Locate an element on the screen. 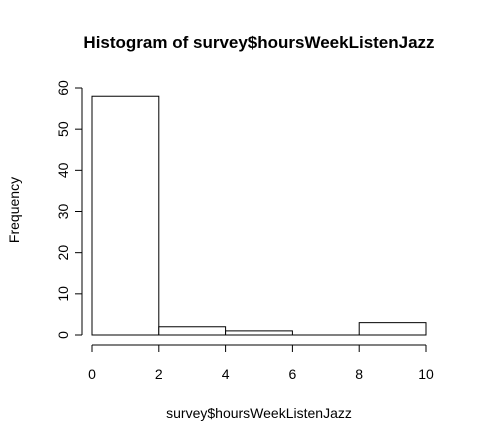 This screenshot has width=480, height=443. x-axis-label: survey$hoursWeekListenJazz is located at coordinates (259, 413).